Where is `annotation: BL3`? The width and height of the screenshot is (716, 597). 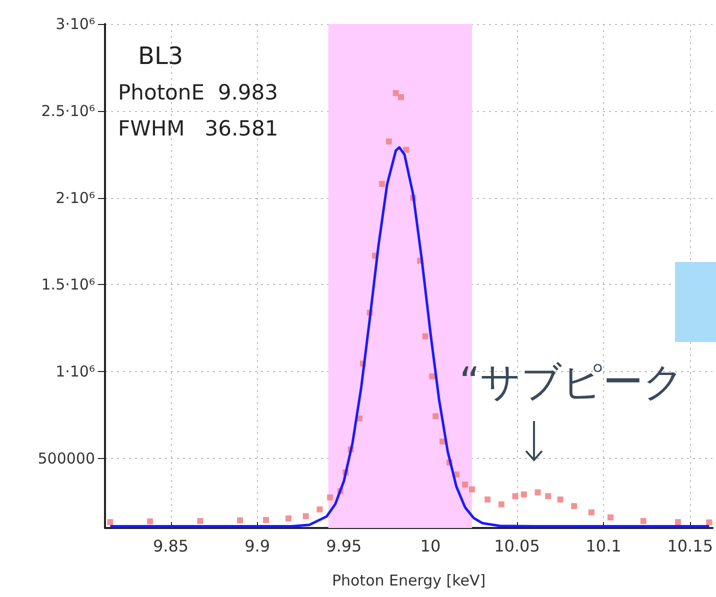 annotation: BL3 is located at coordinates (161, 56).